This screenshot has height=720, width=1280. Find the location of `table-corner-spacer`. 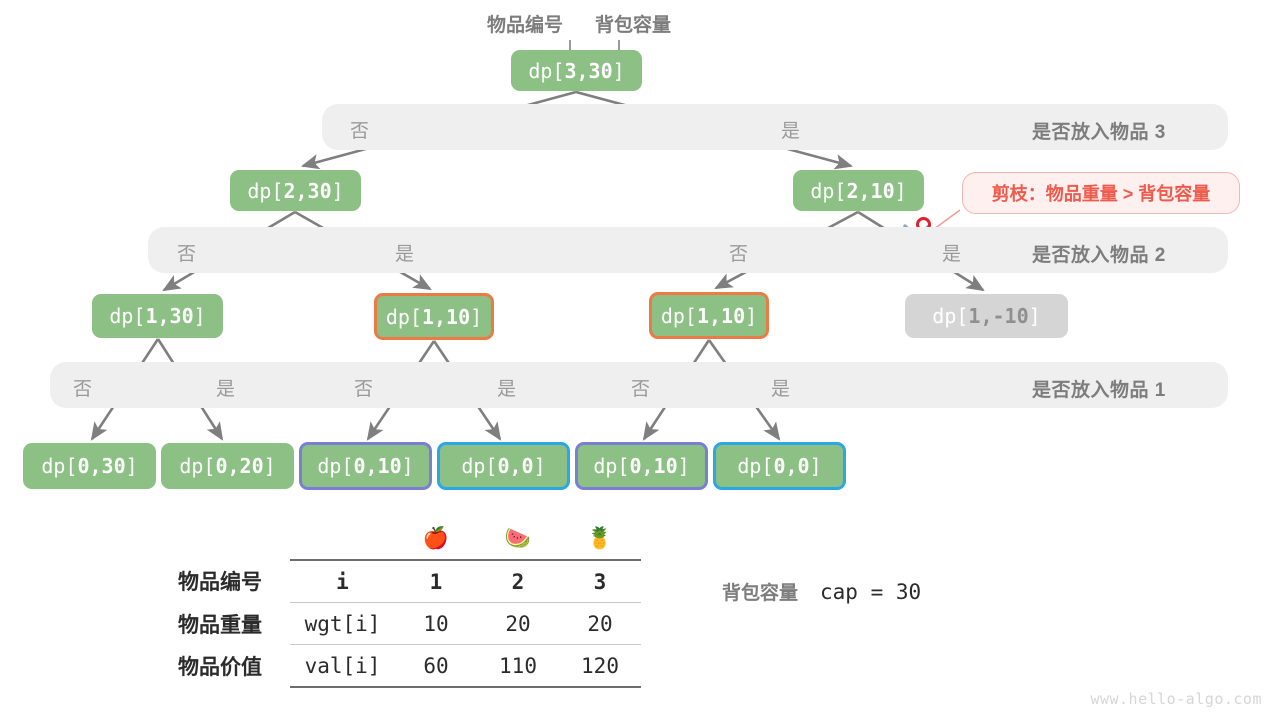

table-corner-spacer is located at coordinates (220, 539).